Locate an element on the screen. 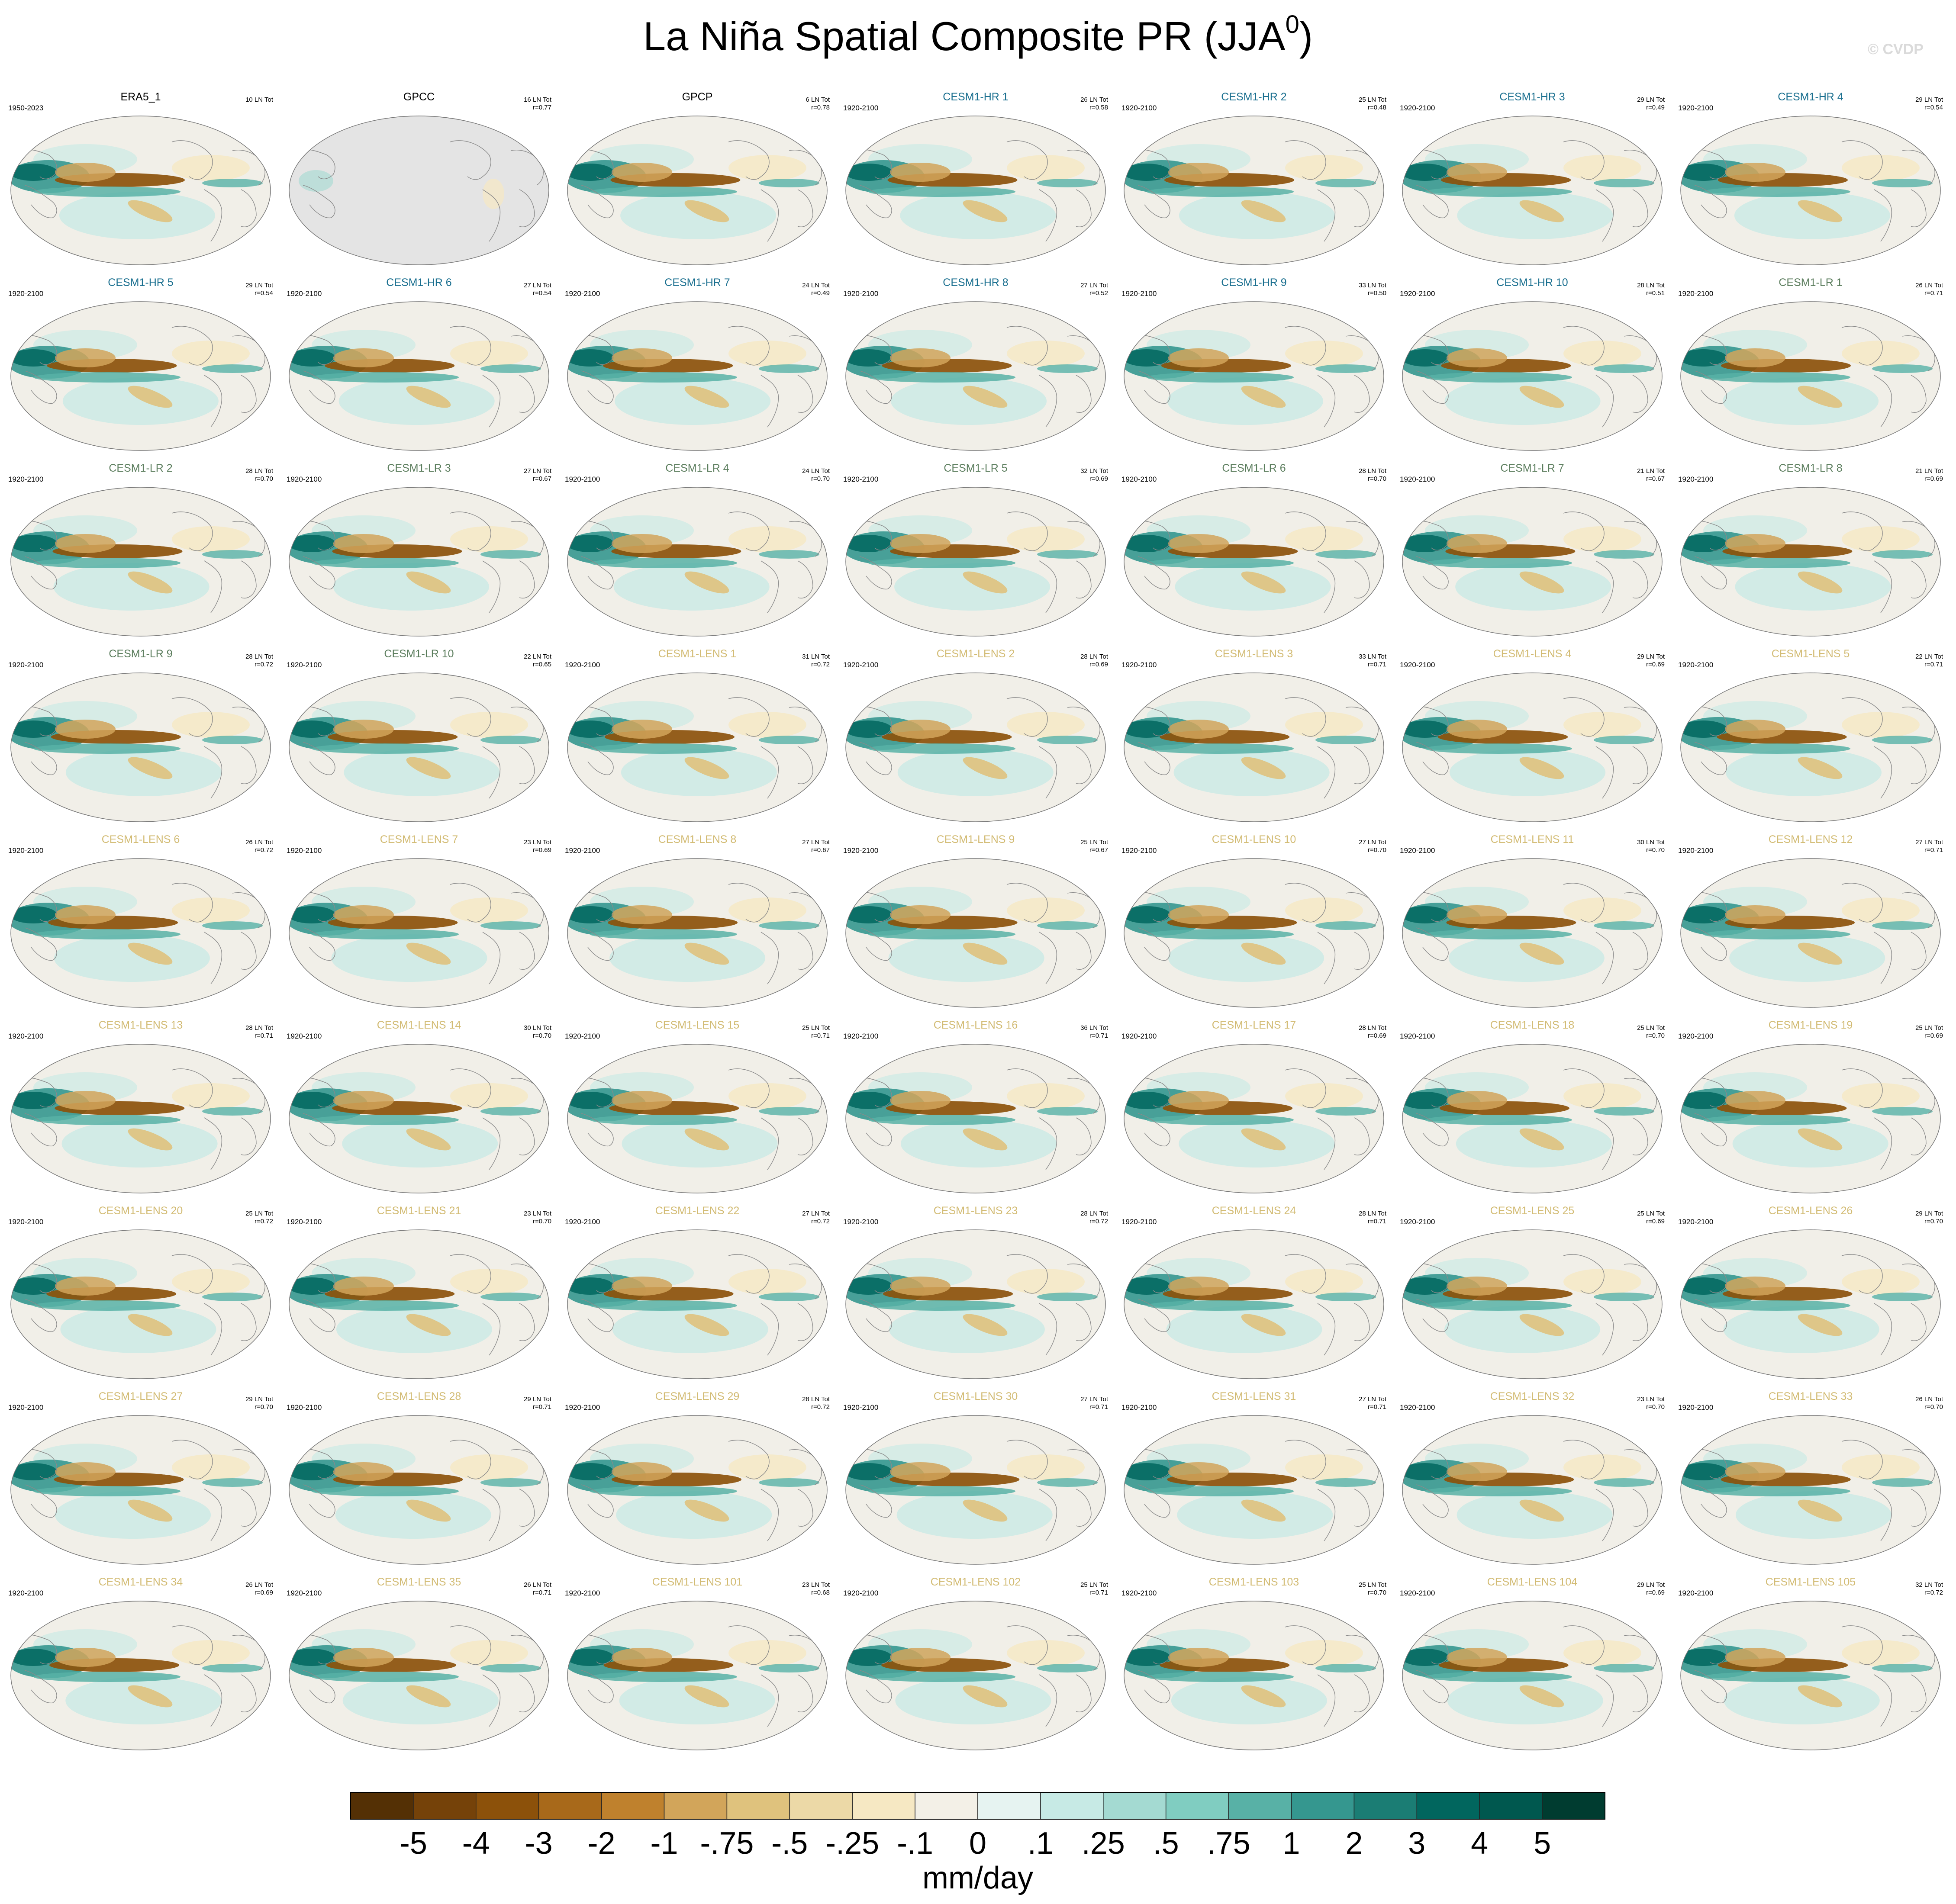 Image resolution: width=1956 pixels, height=1904 pixels. map-panel: CESM1-LENS 26 1920-2100 29 LN Tot r=0.70 is located at coordinates (1811, 1295).